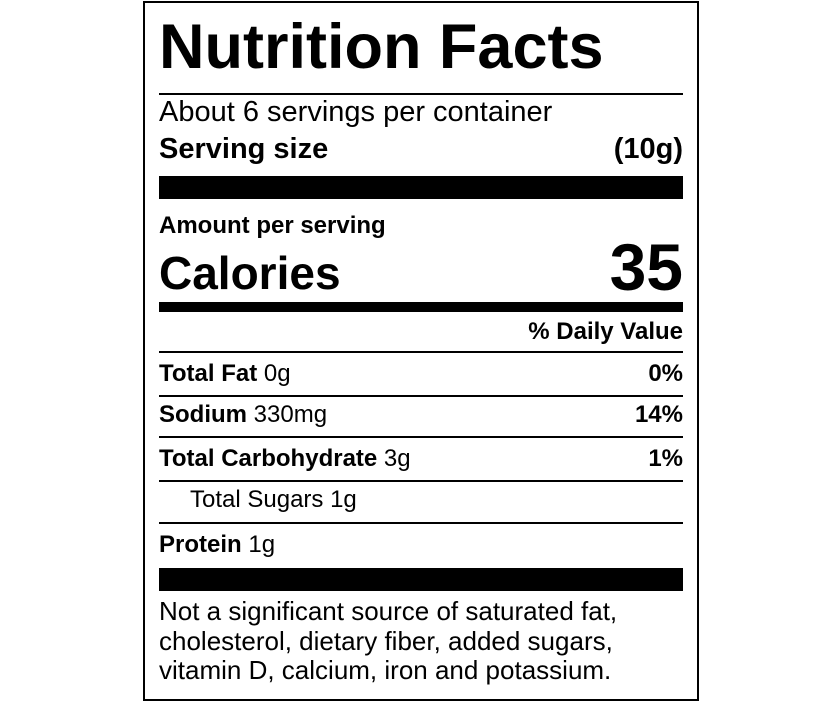 The image size is (840, 701). What do you see at coordinates (273, 499) in the screenshot?
I see `nutrient-row-total-sugars: Total Sugars 1g` at bounding box center [273, 499].